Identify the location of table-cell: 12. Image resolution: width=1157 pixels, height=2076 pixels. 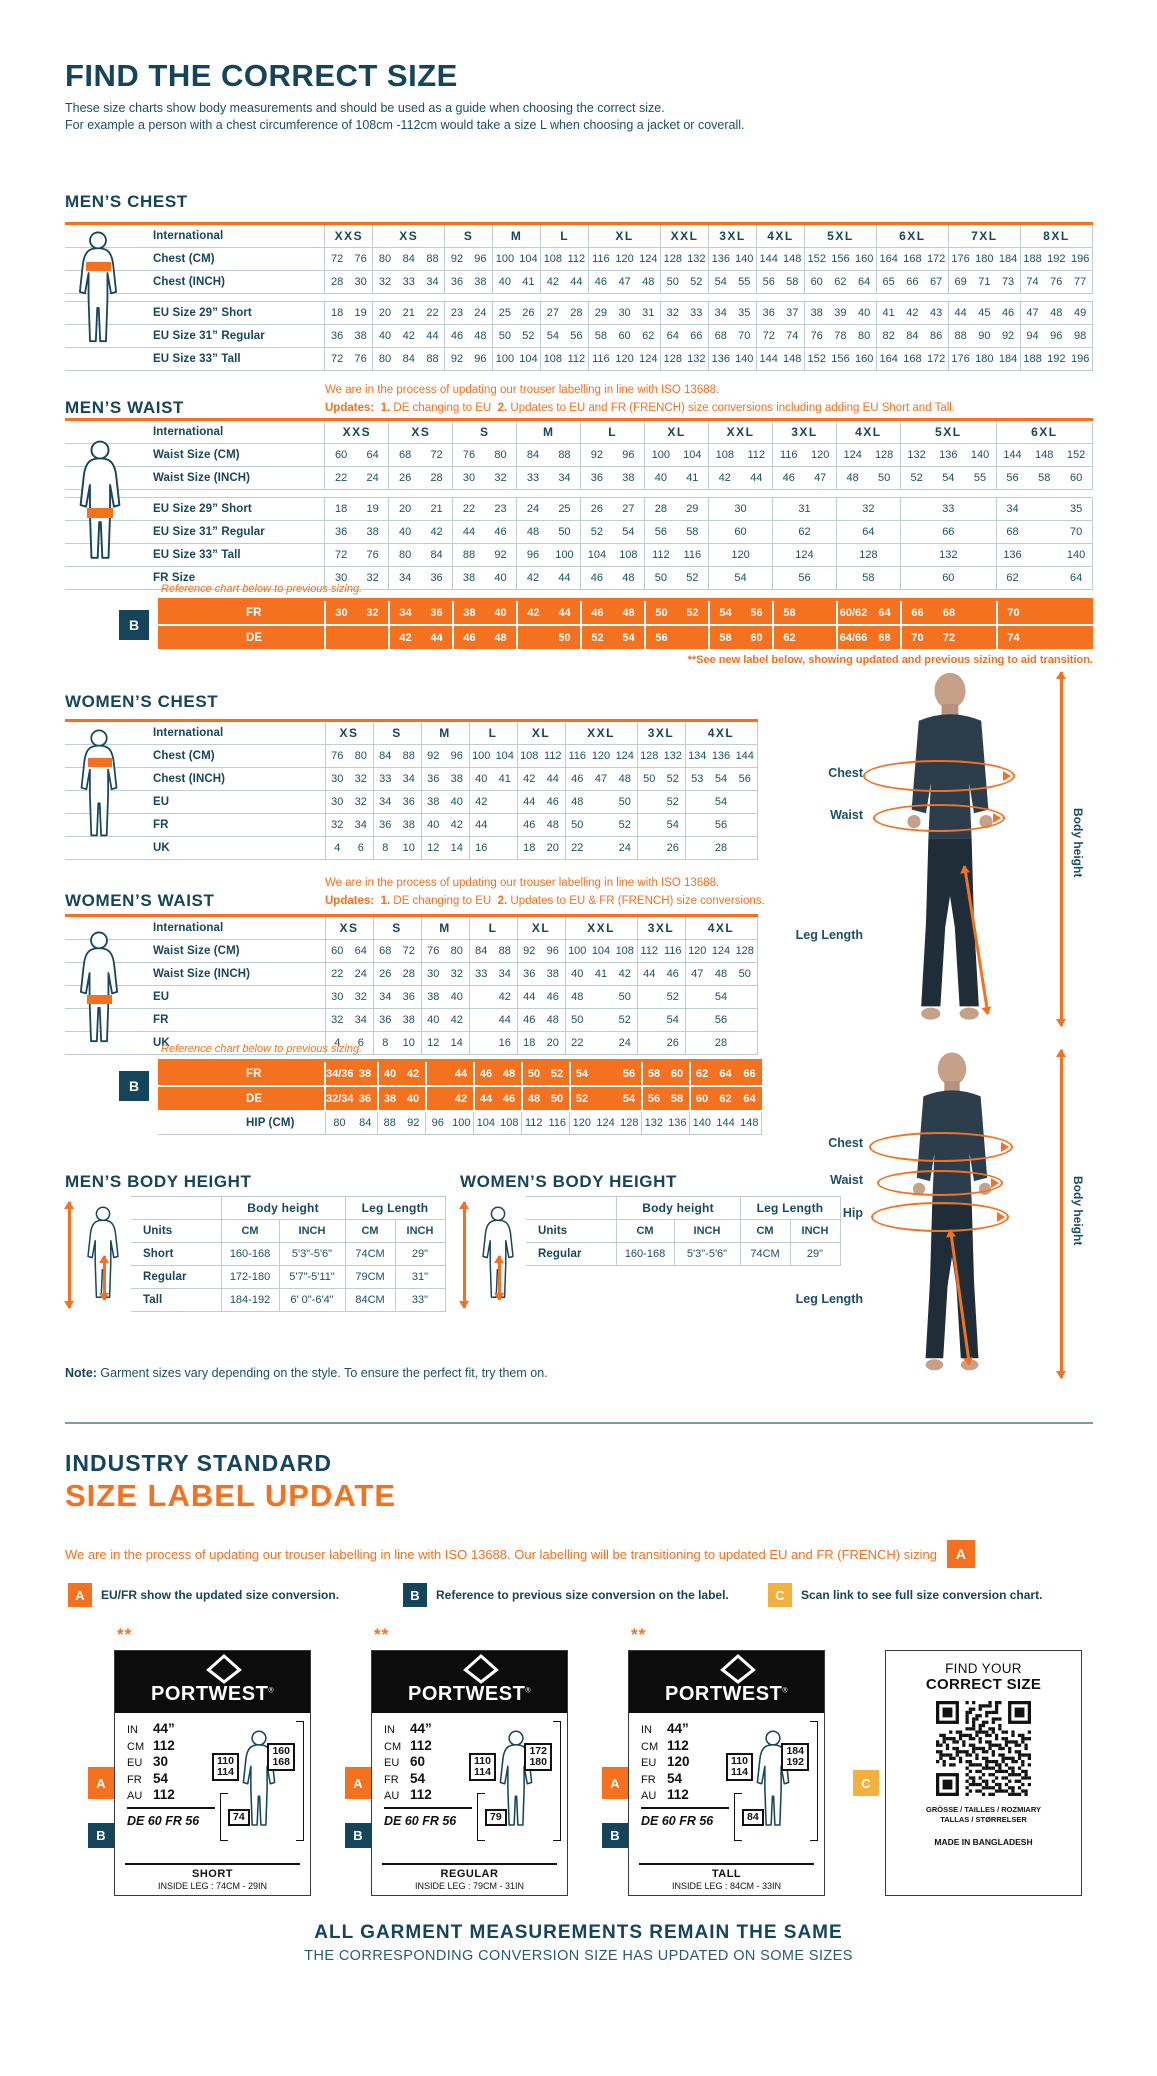
(432, 848).